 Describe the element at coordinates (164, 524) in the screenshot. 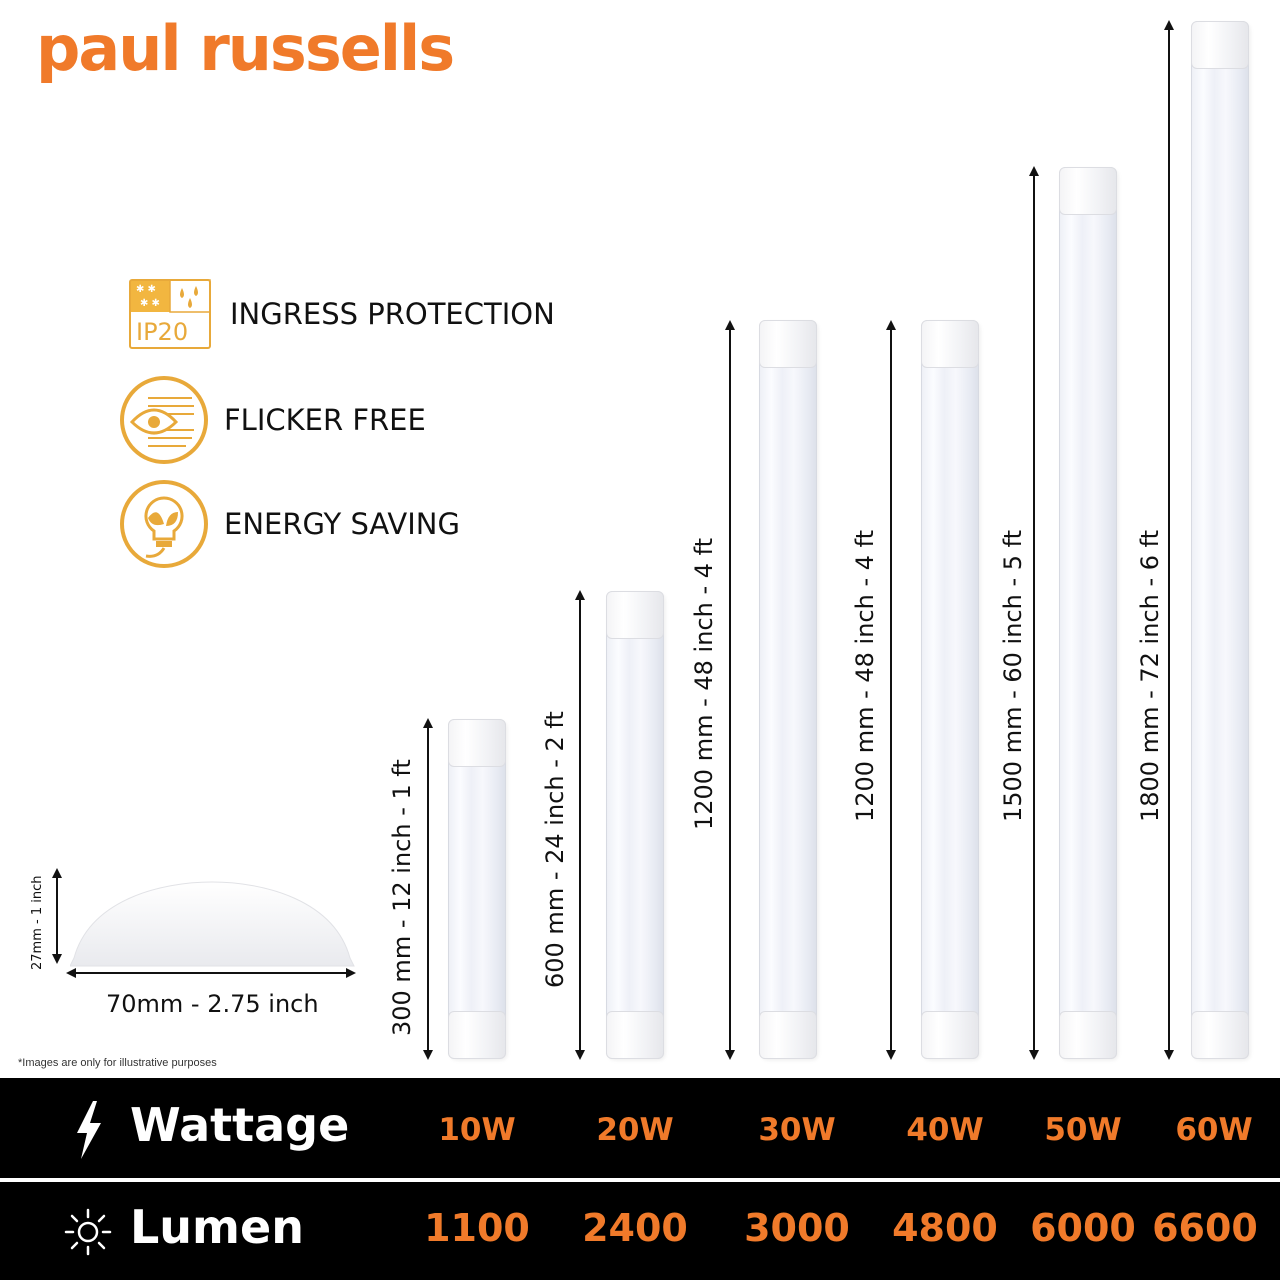

I see `energy-saving-icon` at that location.